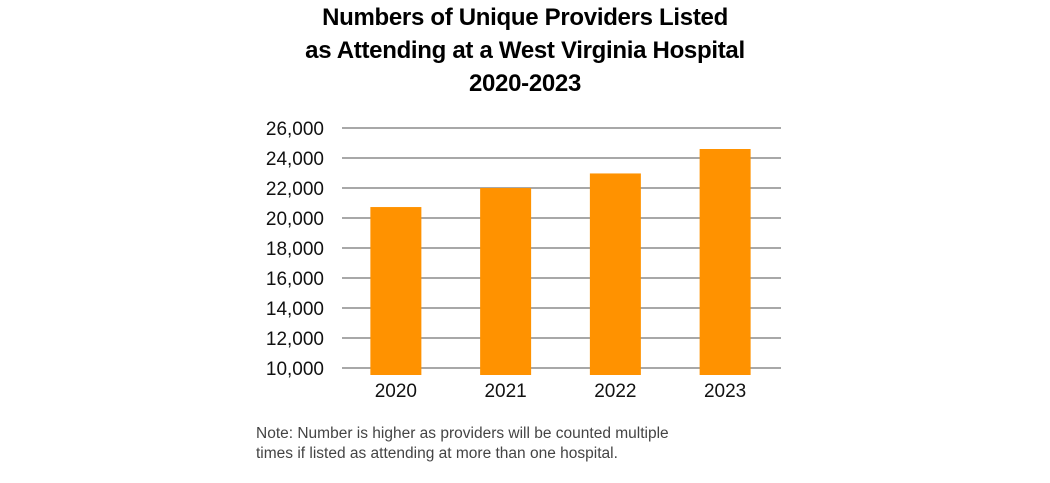 The width and height of the screenshot is (1050, 483). I want to click on y-tick-label: 12,000, so click(295, 339).